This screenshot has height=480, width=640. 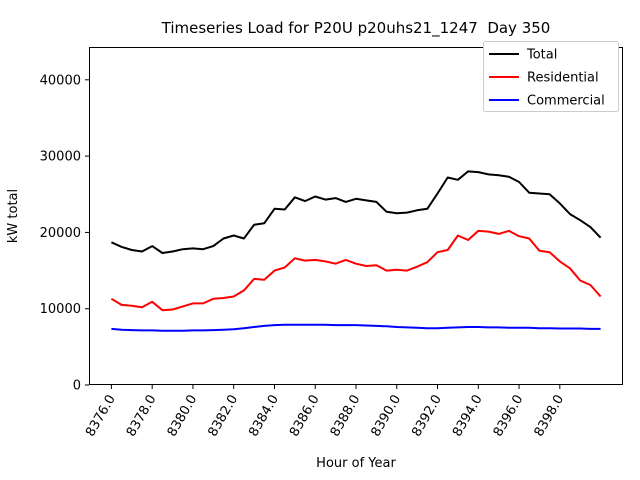 What do you see at coordinates (183, 416) in the screenshot?
I see `x-tick-label: 8380.0` at bounding box center [183, 416].